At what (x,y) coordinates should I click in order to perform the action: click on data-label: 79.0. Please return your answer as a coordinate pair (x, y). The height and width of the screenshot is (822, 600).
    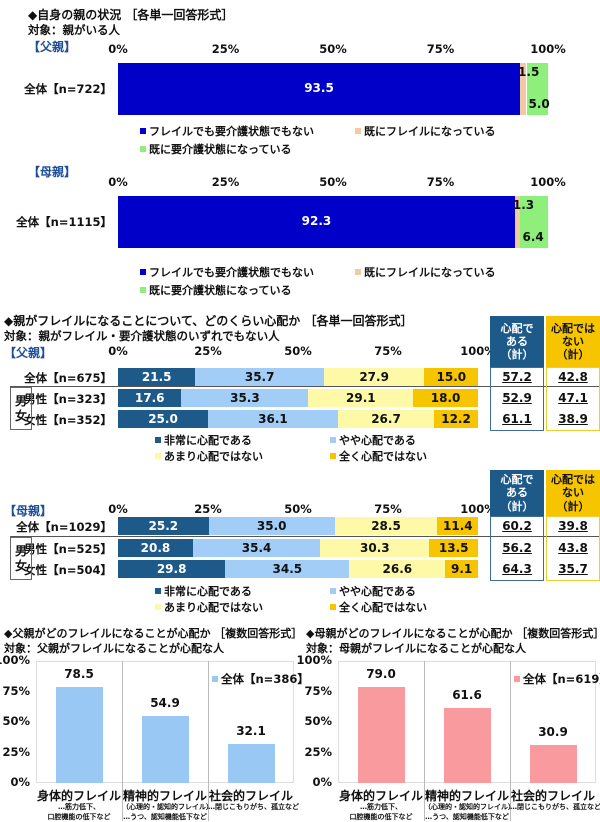
    Looking at the image, I should click on (381, 673).